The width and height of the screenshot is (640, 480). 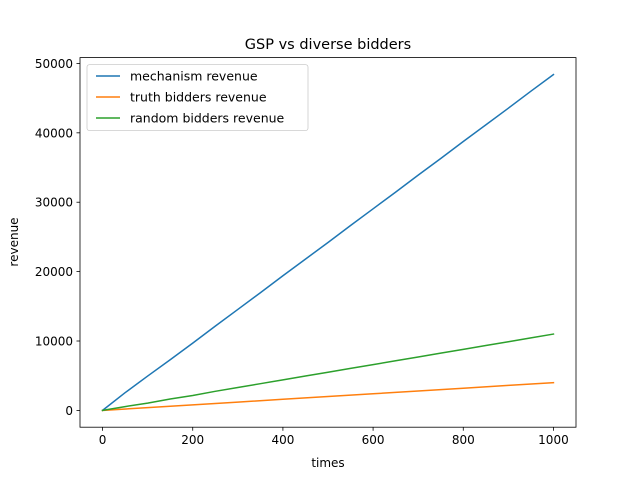 What do you see at coordinates (334, 437) in the screenshot?
I see `x-axis: 0 200 400 600 800 1000` at bounding box center [334, 437].